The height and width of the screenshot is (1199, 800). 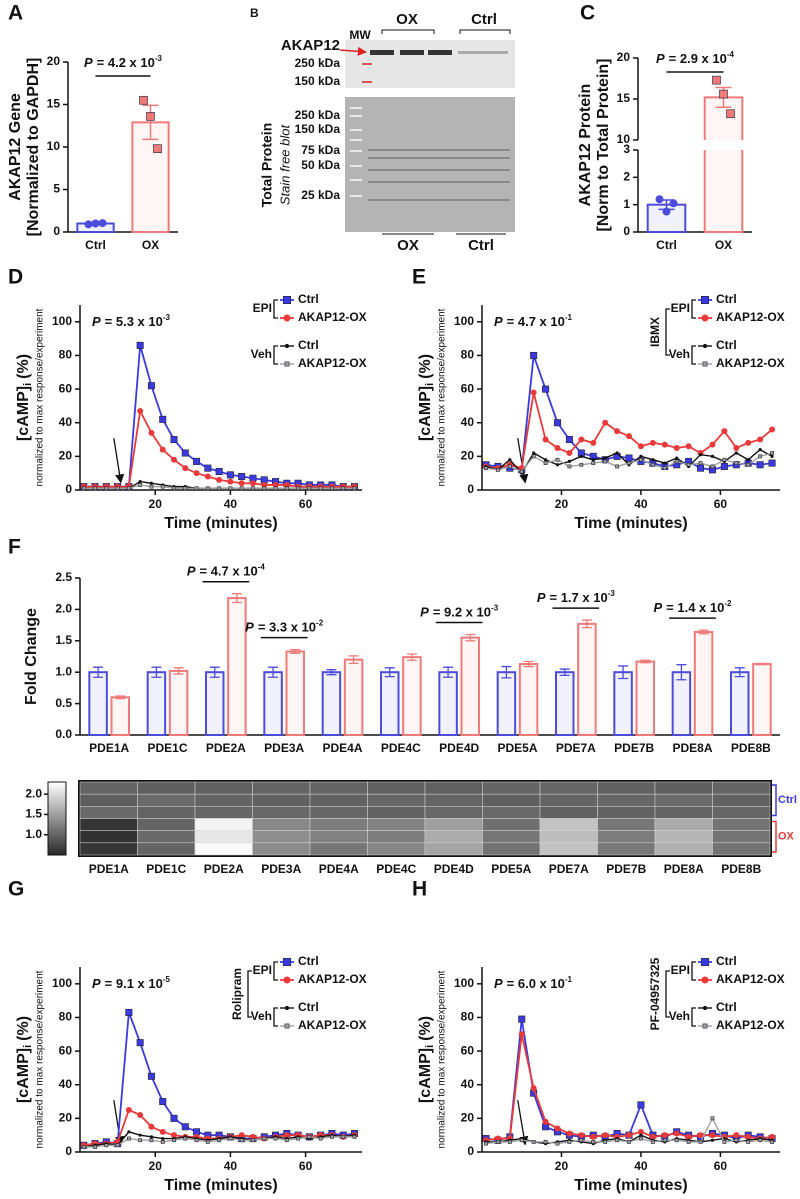 I want to click on blot-image, so click(x=430, y=164).